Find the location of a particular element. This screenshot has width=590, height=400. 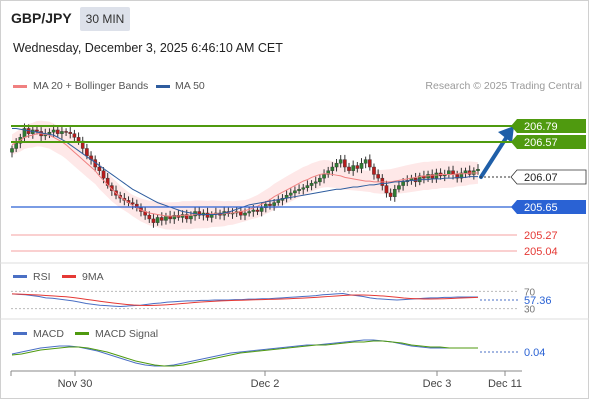

level-206-79-tag is located at coordinates (548, 126).